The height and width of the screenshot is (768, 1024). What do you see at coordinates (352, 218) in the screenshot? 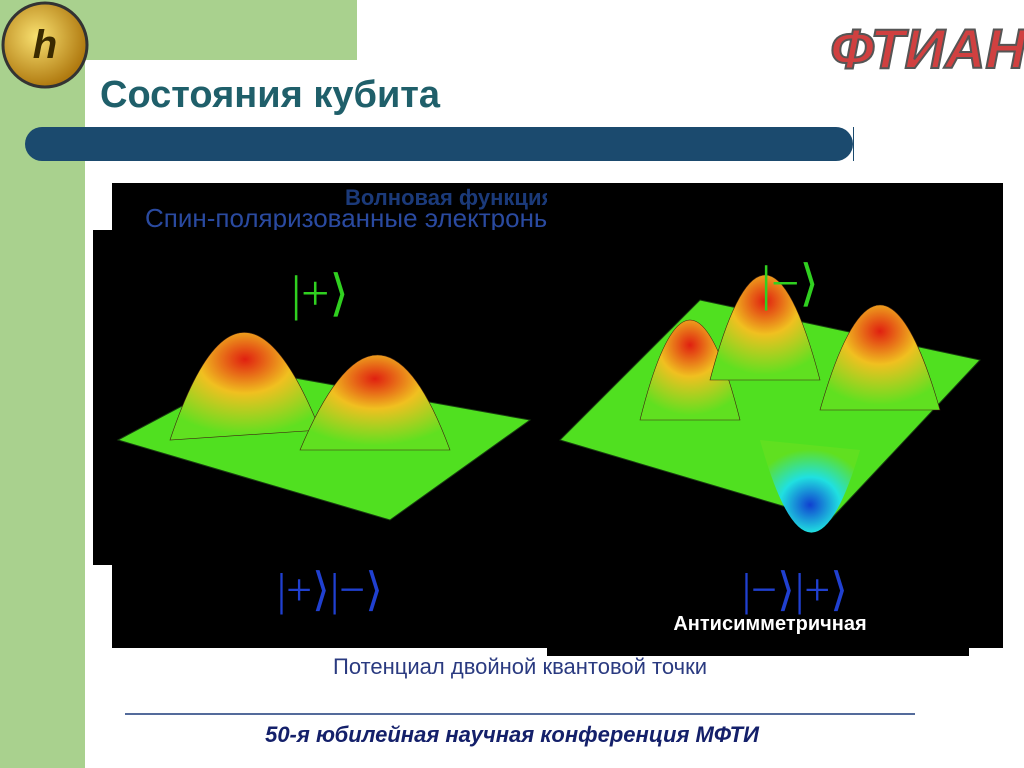
I see `figure-subtitle: Спин-поляризованные электроны:` at bounding box center [352, 218].